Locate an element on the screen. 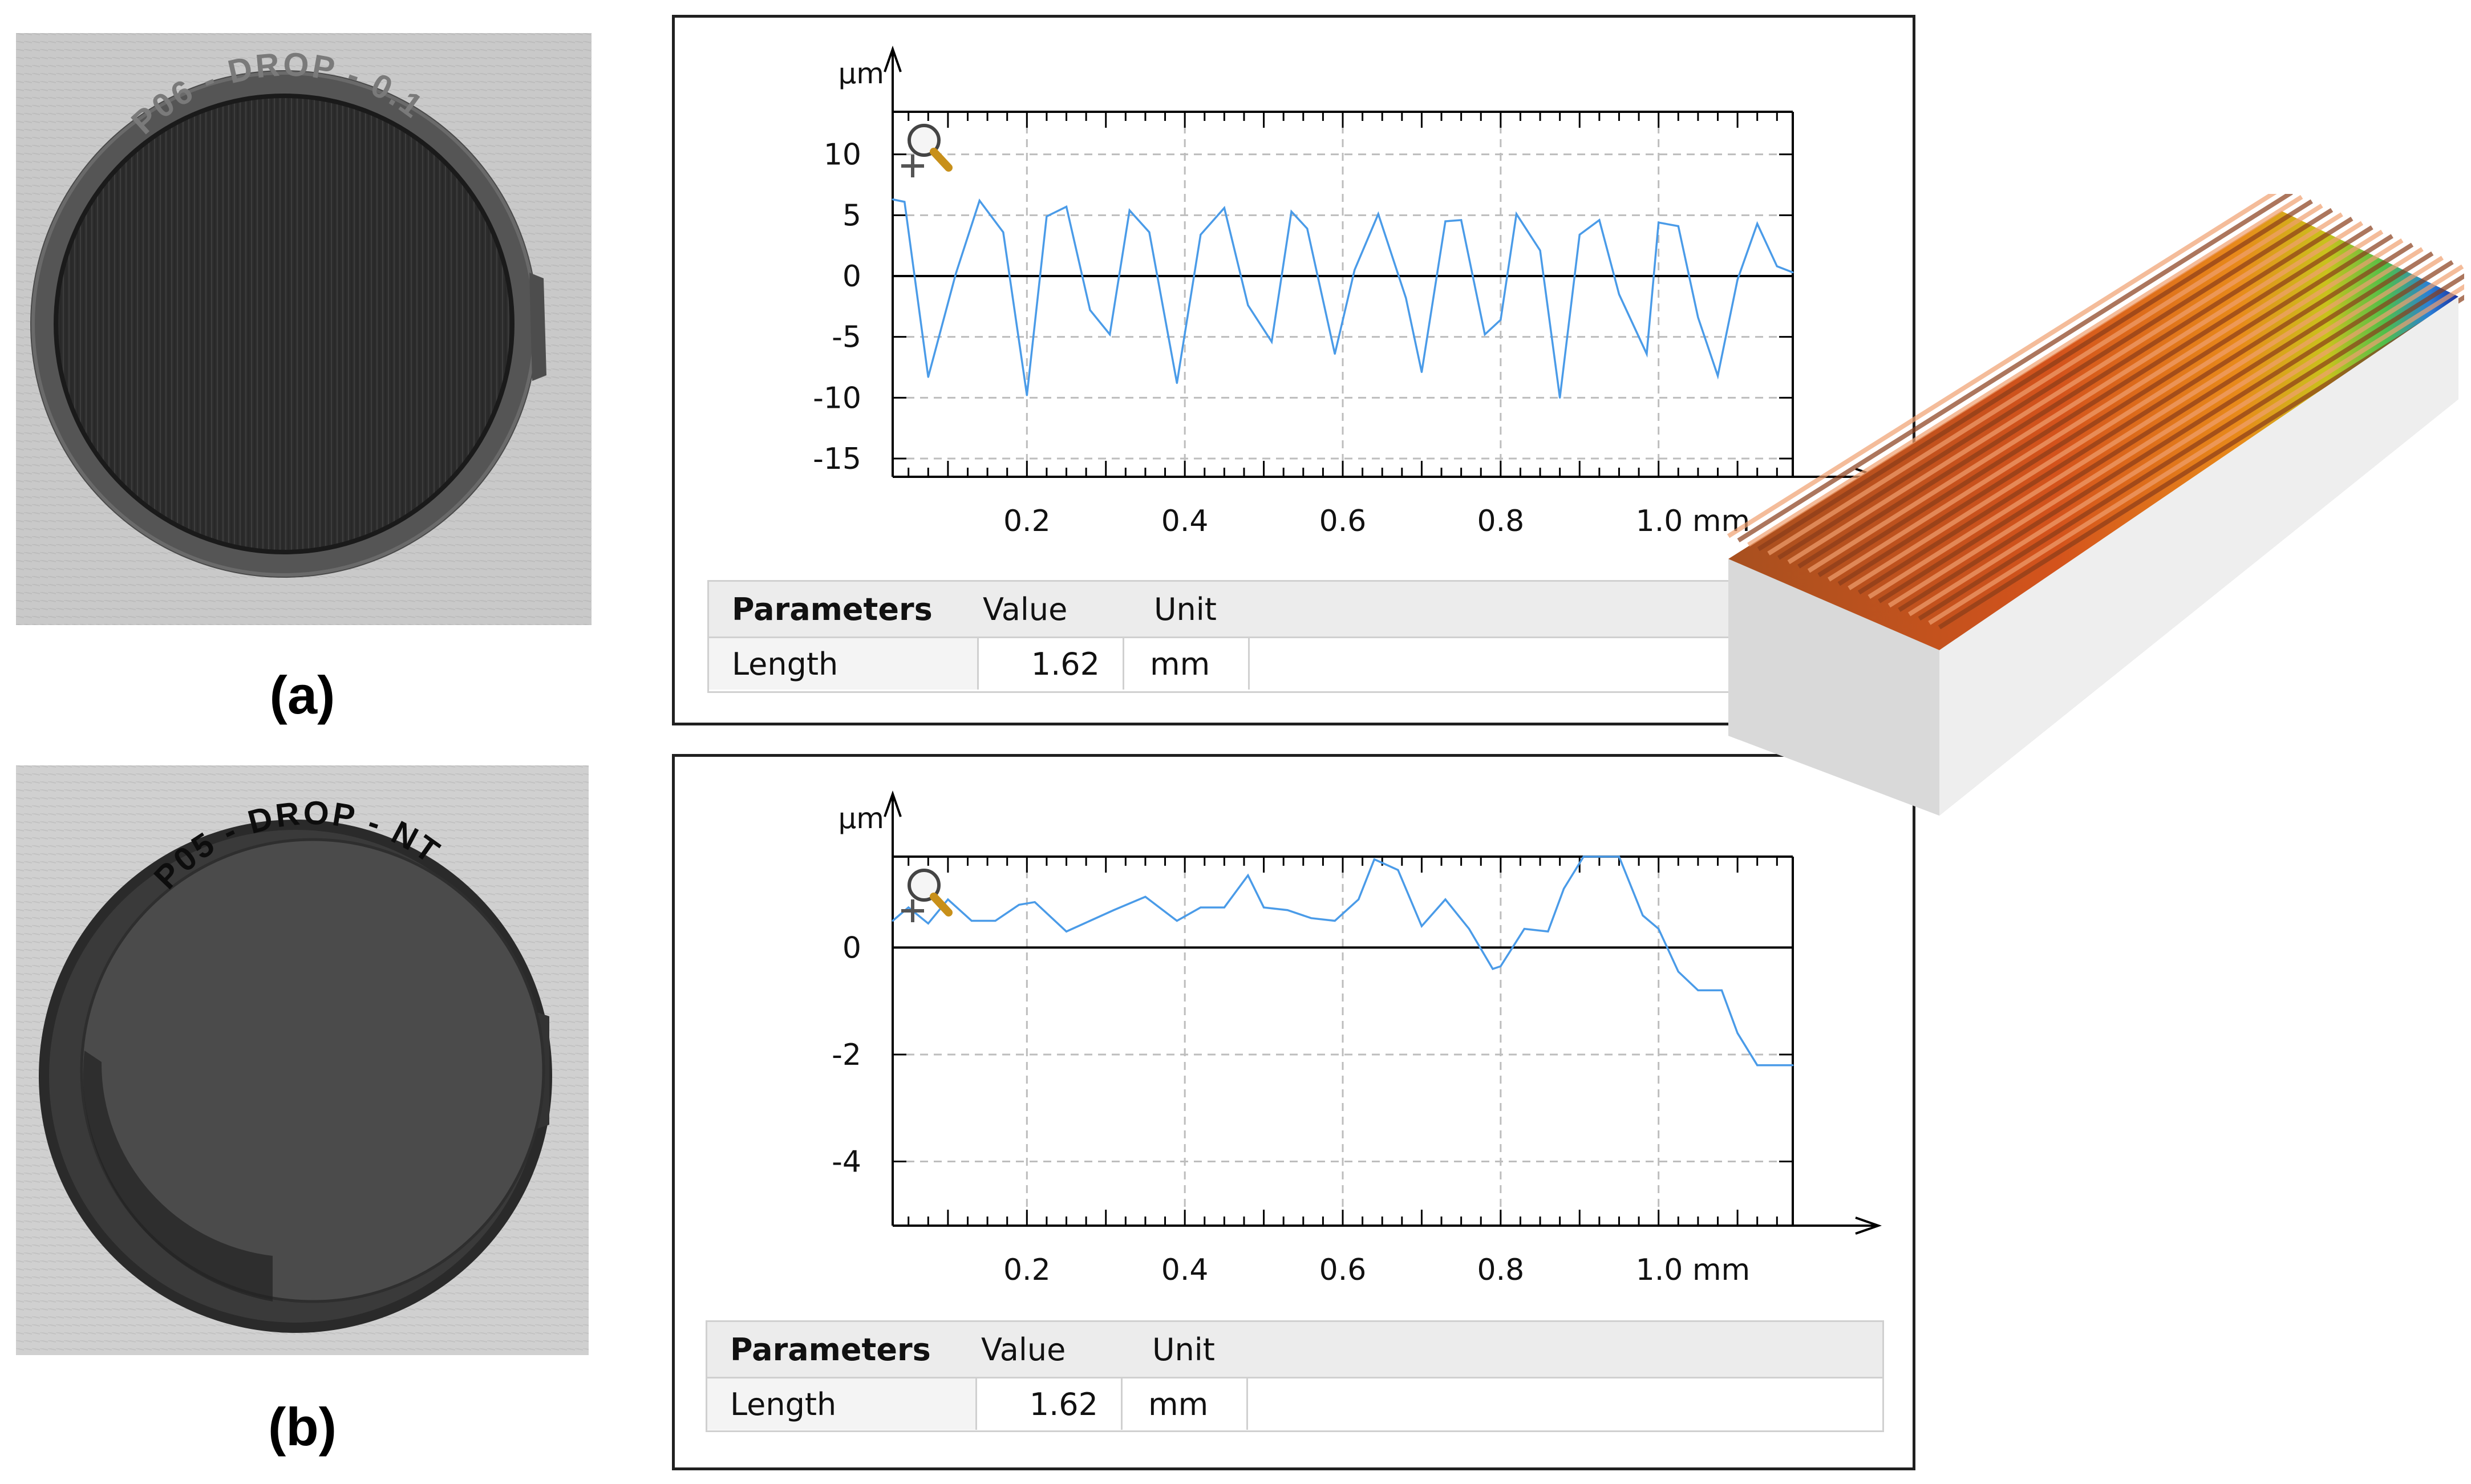  y-axis-arrow is located at coordinates (893, 803).